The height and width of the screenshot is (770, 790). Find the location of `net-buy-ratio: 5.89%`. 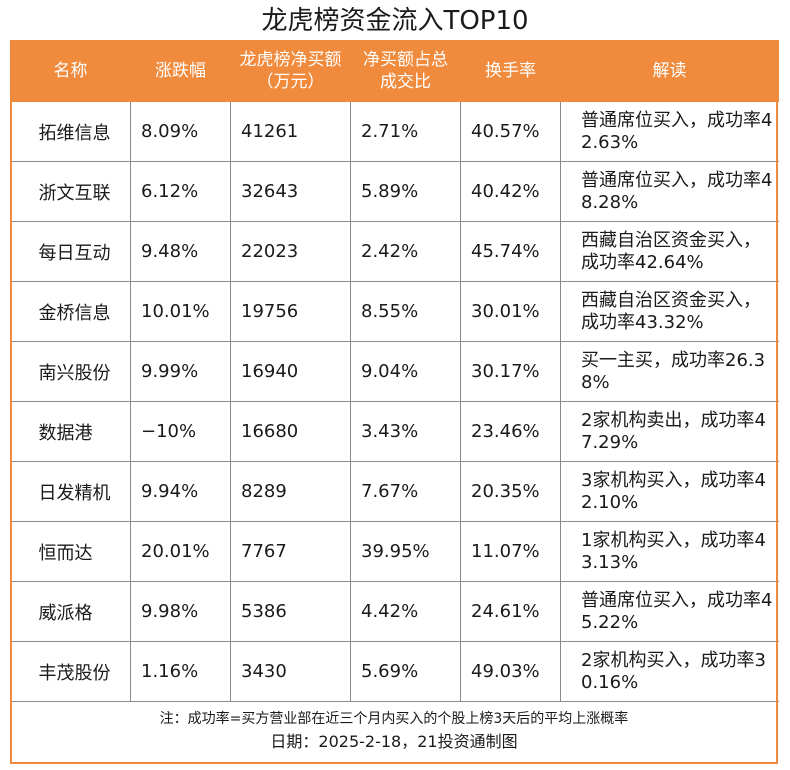

net-buy-ratio: 5.89% is located at coordinates (405, 191).